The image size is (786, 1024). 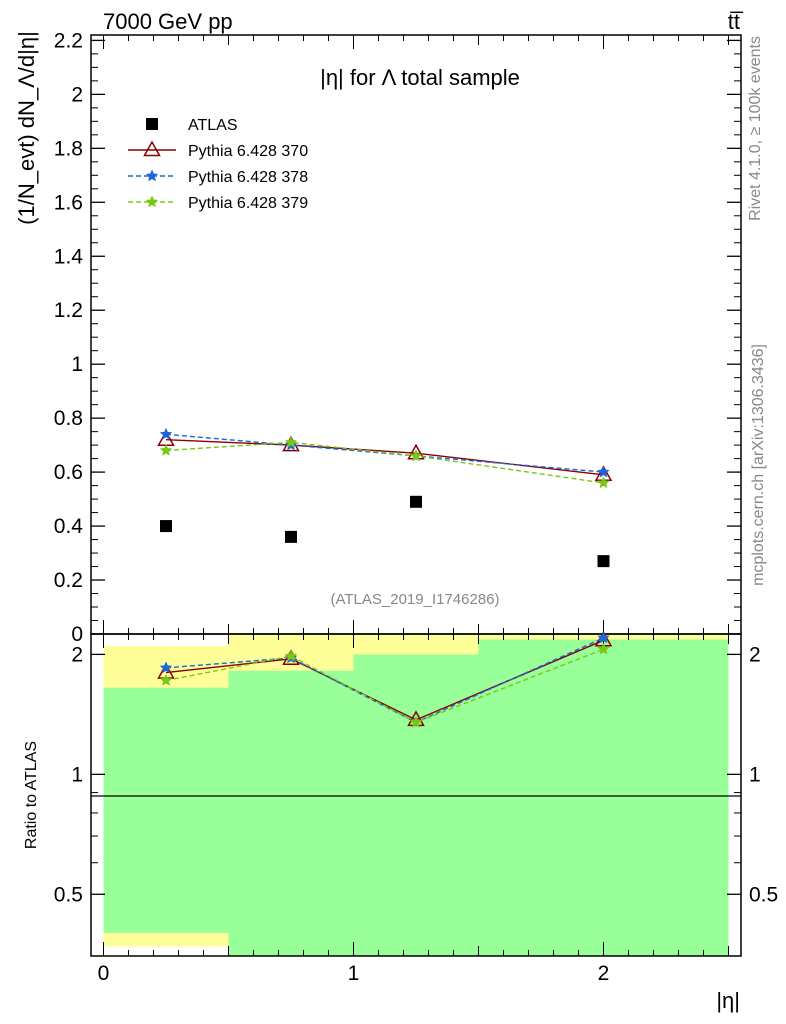 I want to click on mcplots-label: mcplots.cern.ch [arXiv:1306.3436], so click(x=758, y=465).